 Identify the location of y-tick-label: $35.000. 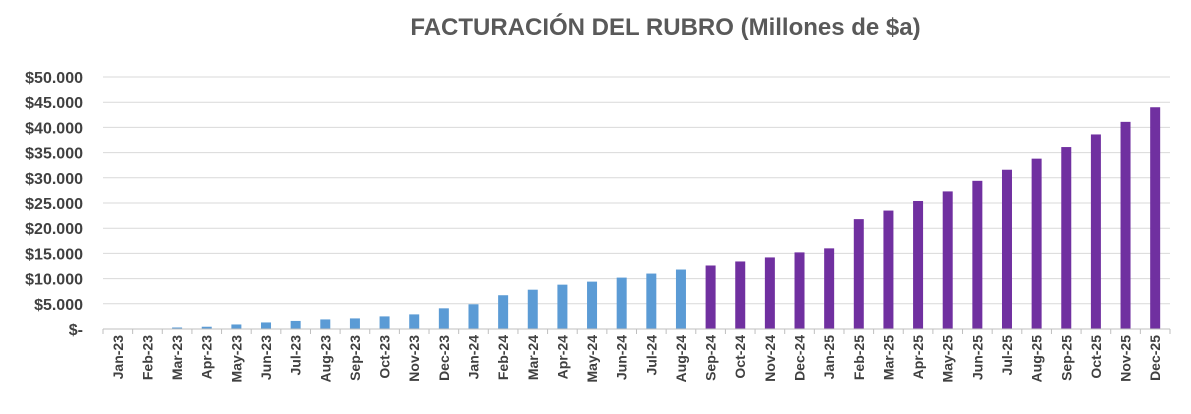
(54, 154).